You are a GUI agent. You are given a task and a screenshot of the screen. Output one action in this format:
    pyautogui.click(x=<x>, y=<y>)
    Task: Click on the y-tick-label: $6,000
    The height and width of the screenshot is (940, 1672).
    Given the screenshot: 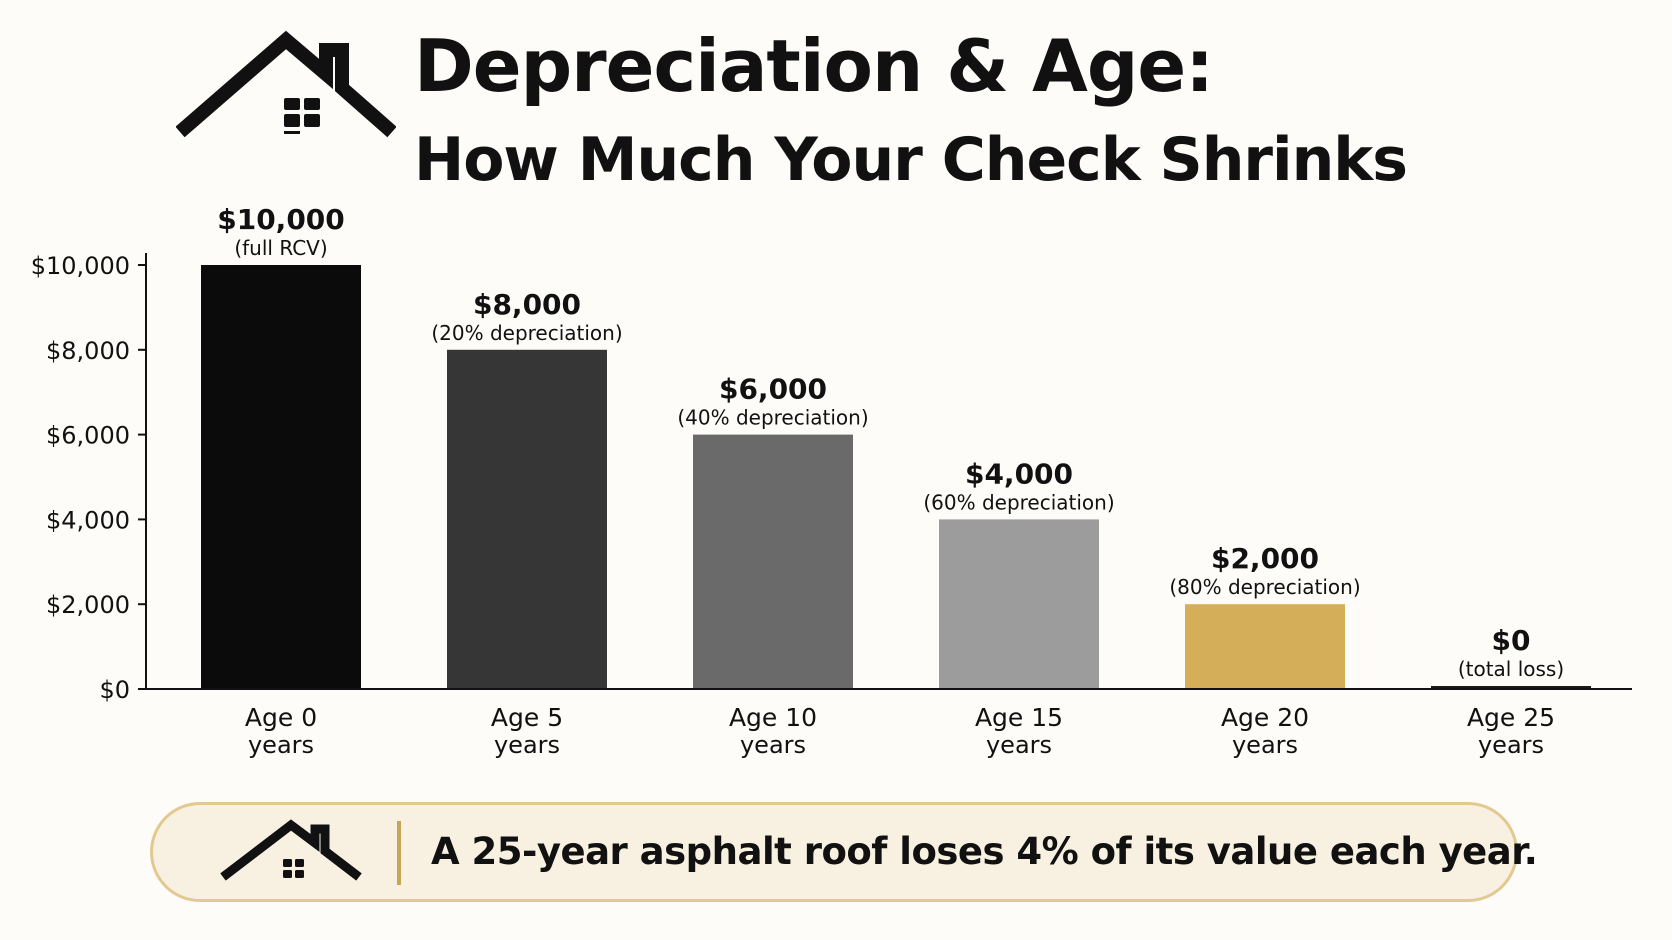 What is the action you would take?
    pyautogui.click(x=88, y=436)
    